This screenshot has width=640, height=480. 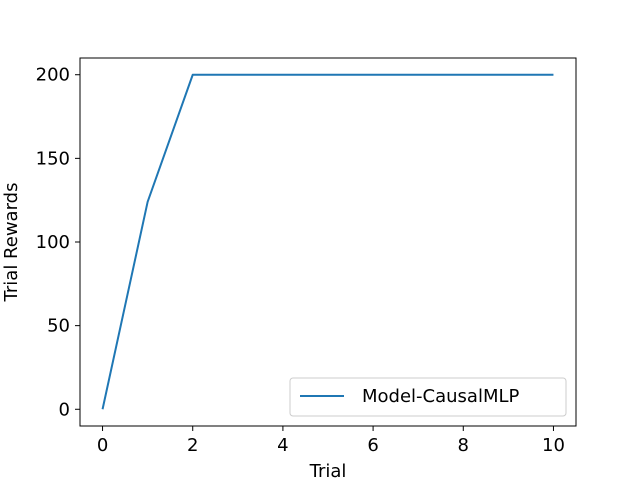 What do you see at coordinates (463, 445) in the screenshot?
I see `x-tick-label: 8` at bounding box center [463, 445].